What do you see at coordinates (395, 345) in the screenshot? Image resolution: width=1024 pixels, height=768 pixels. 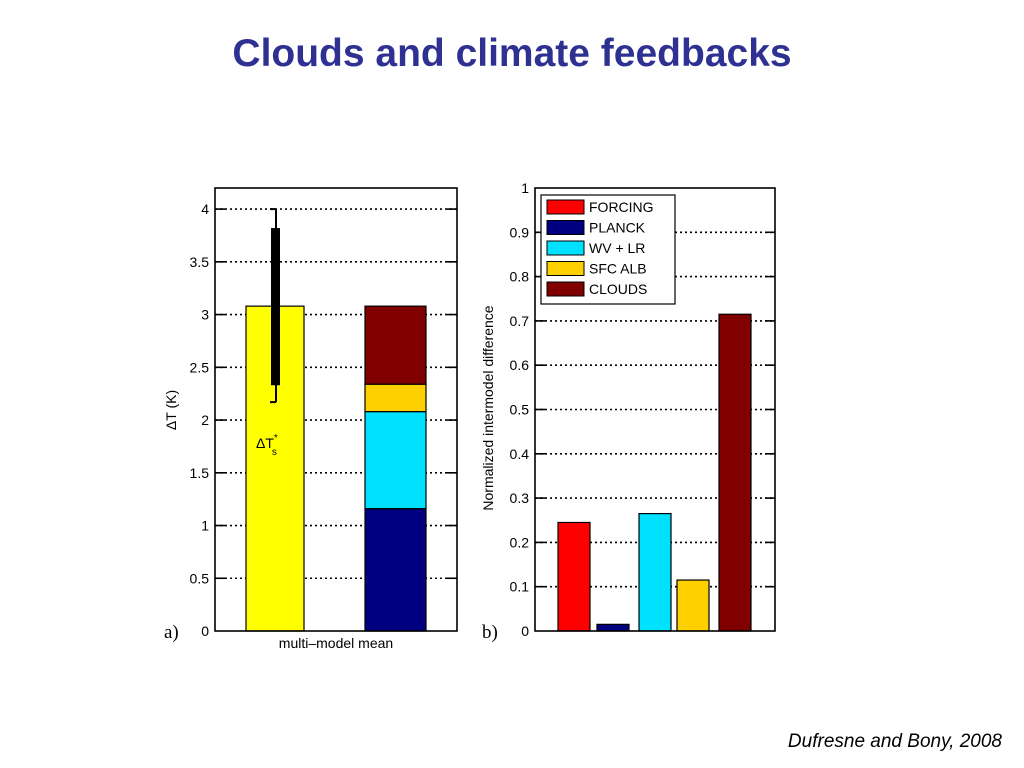 I see `stacked-segment-clouds` at bounding box center [395, 345].